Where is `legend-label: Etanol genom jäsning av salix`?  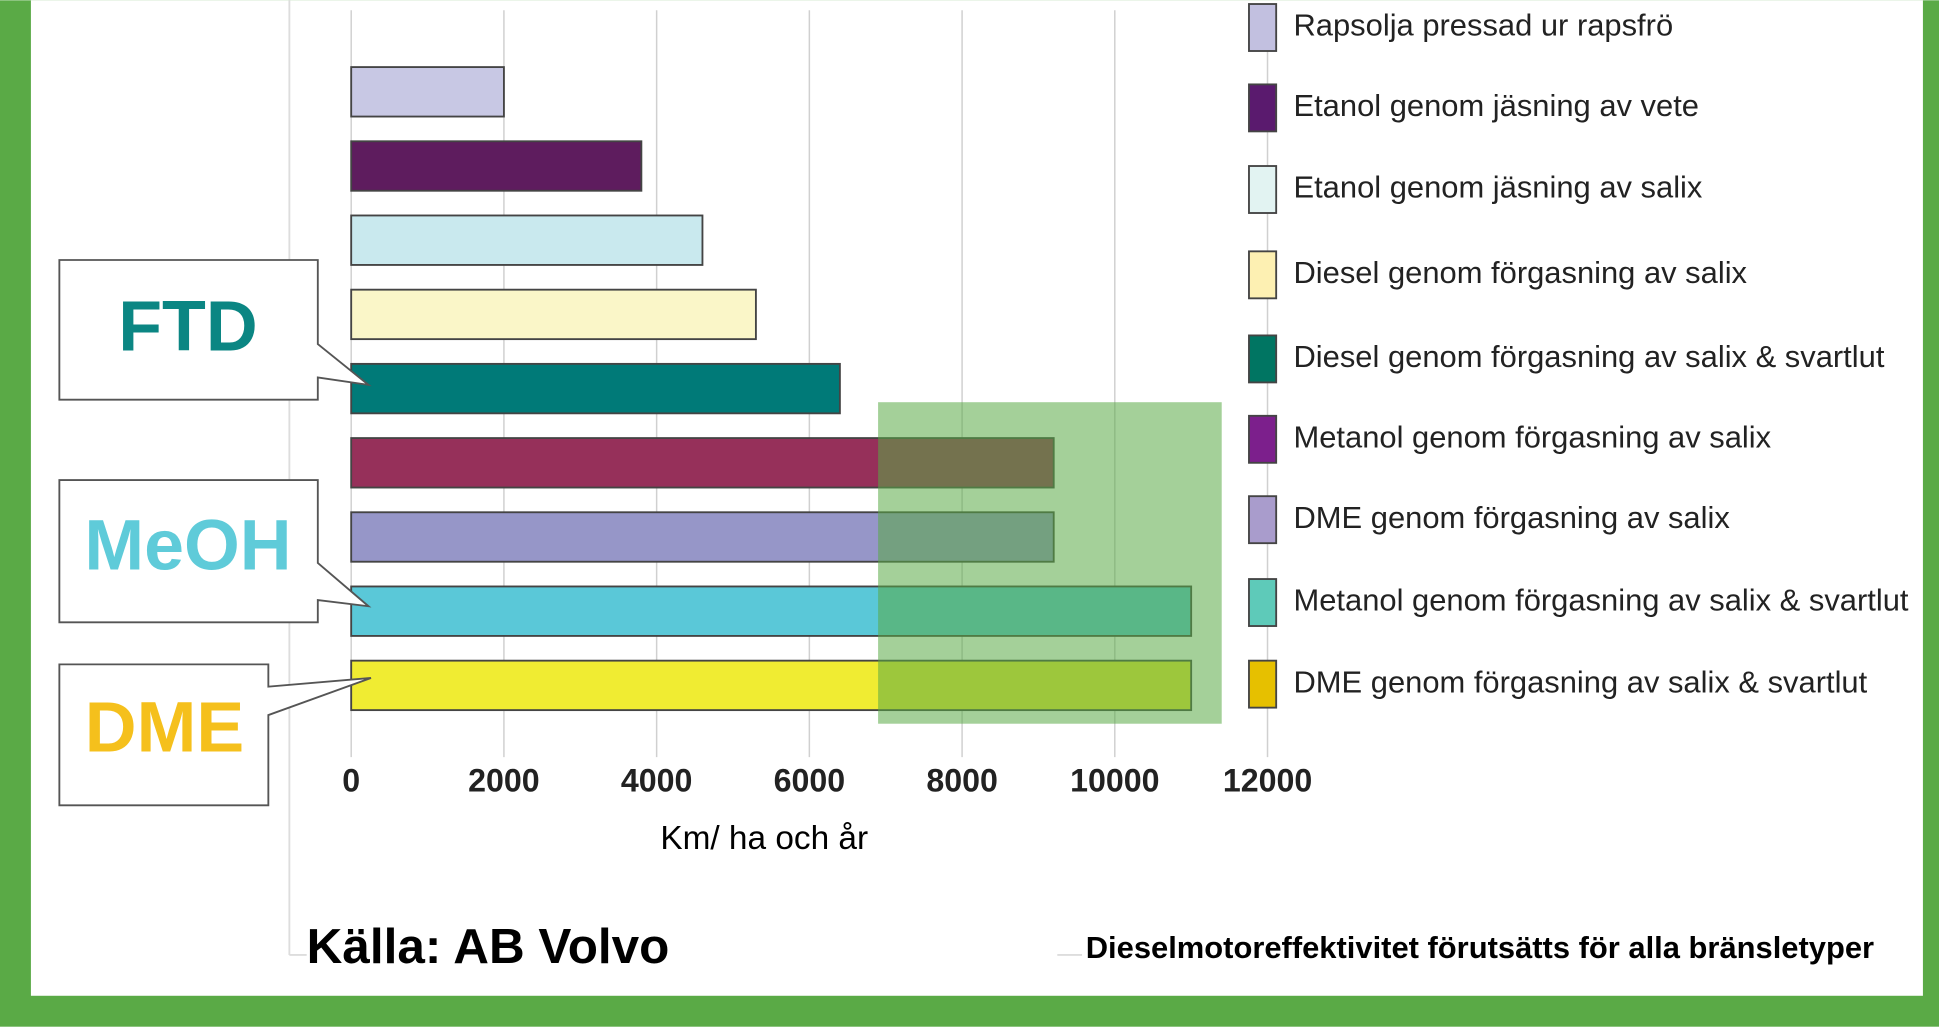 legend-label: Etanol genom jäsning av salix is located at coordinates (1497, 187).